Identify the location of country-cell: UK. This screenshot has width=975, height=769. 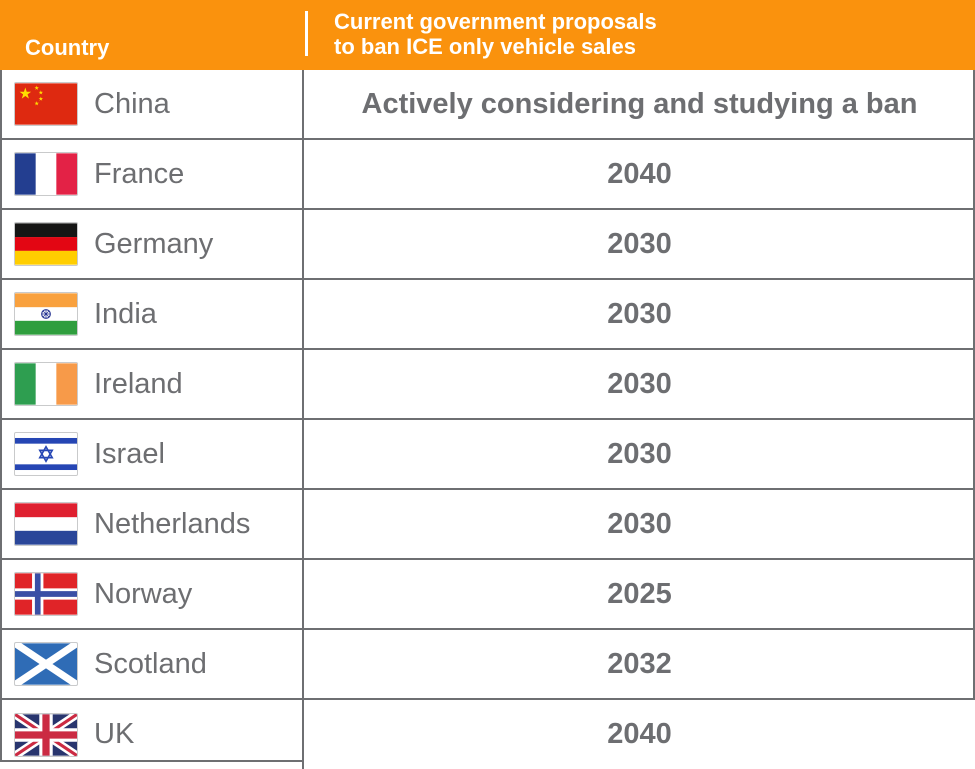
(152, 734).